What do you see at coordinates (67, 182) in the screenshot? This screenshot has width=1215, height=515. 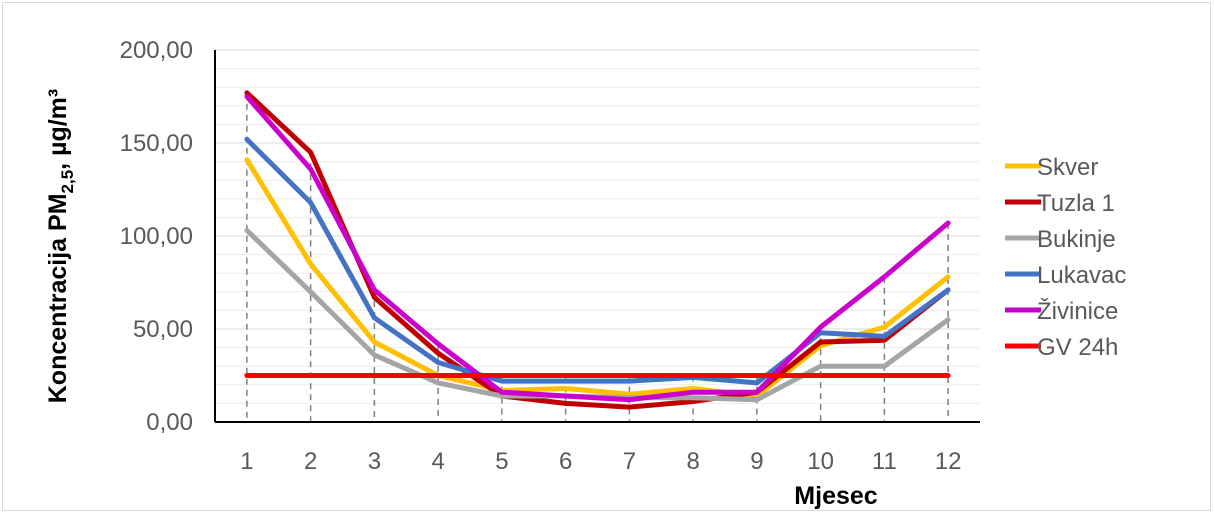 I see `y-axis-label-subscript: 2,5` at bounding box center [67, 182].